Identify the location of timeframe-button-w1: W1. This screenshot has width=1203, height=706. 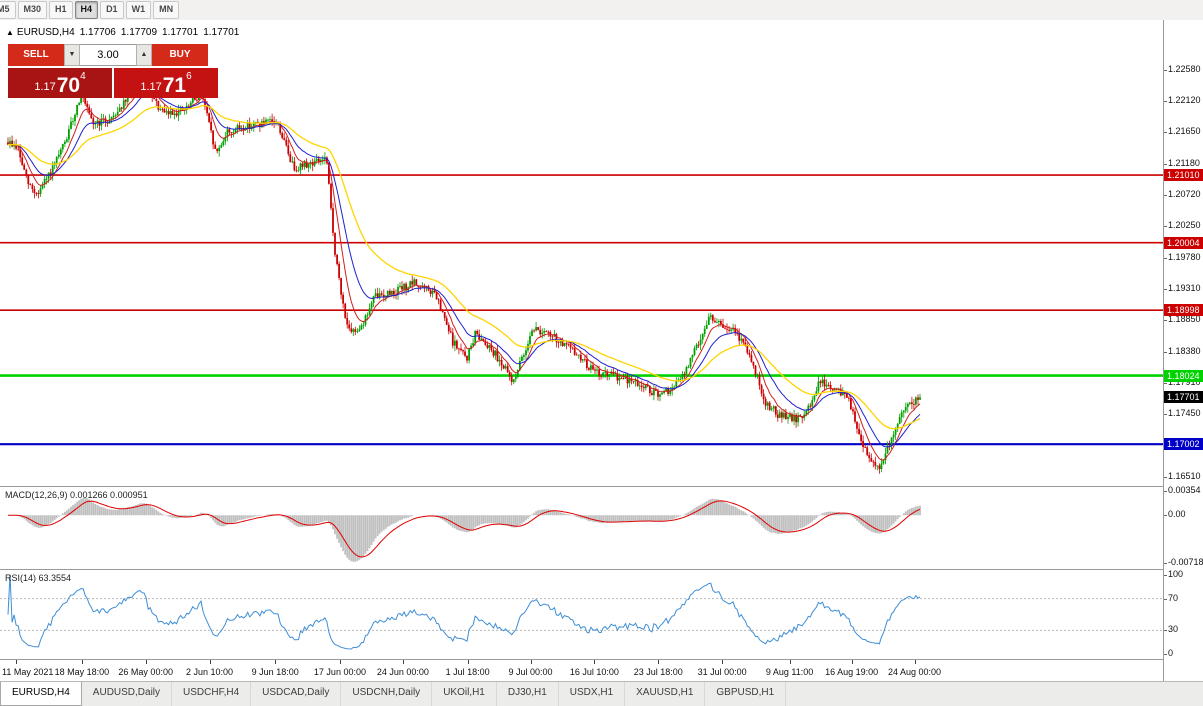
(138, 10).